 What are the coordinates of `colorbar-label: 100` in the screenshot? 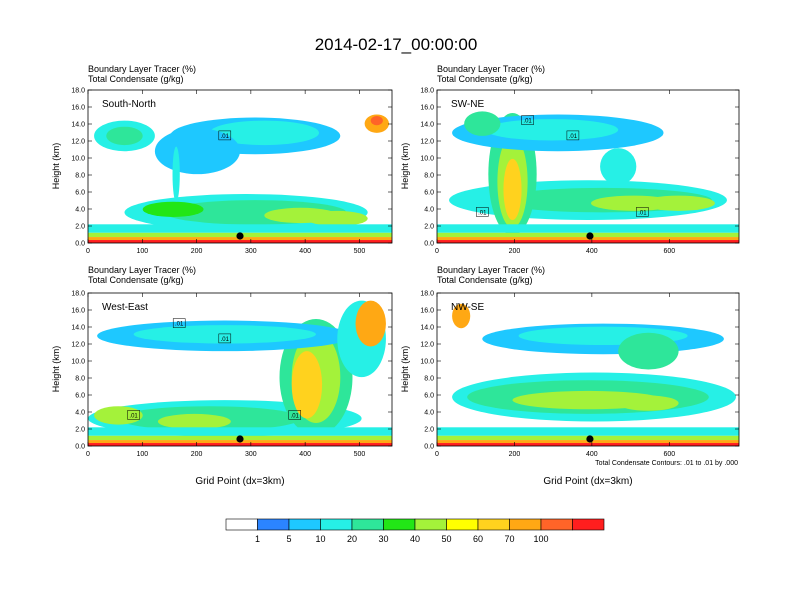 It's located at (540, 539).